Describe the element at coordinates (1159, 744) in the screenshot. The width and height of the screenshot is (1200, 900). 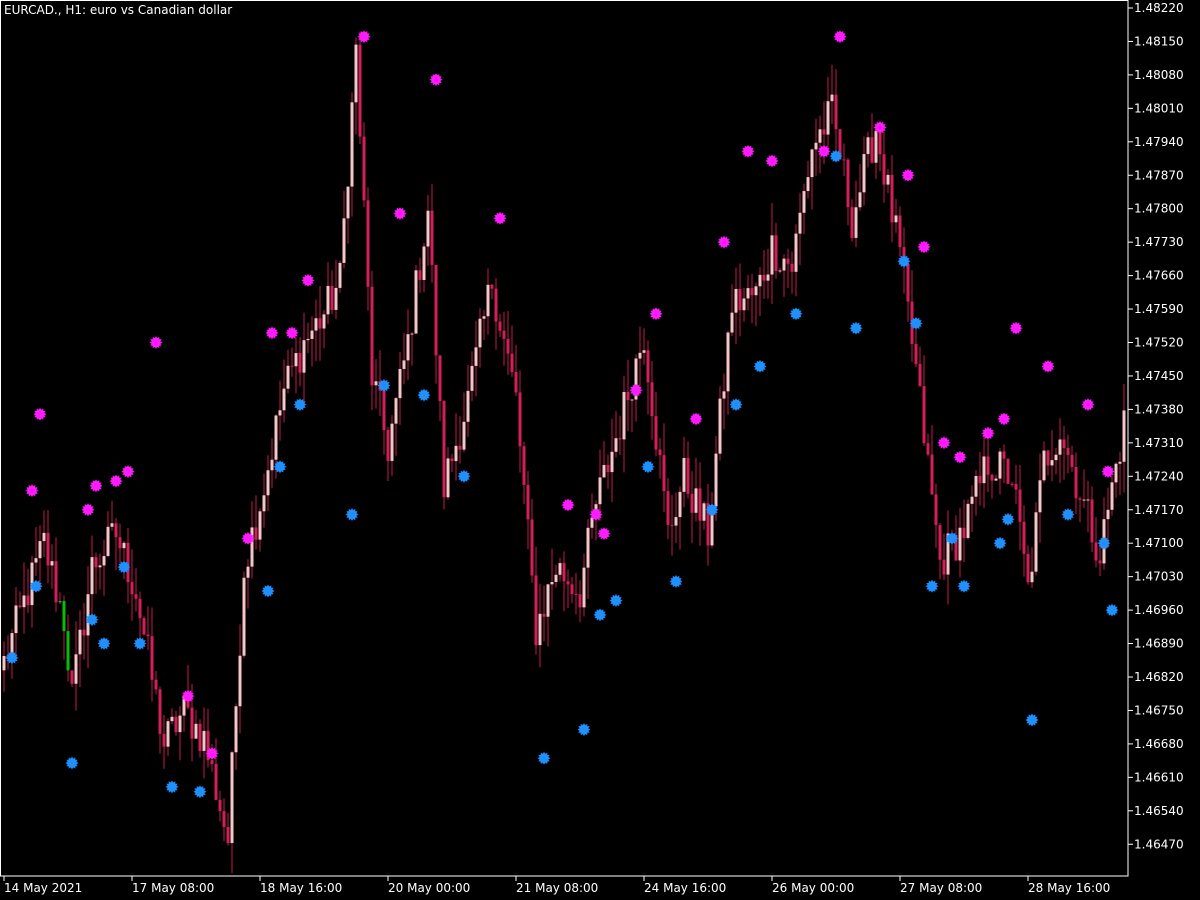
I see `y-tick-label: 1.46680` at that location.